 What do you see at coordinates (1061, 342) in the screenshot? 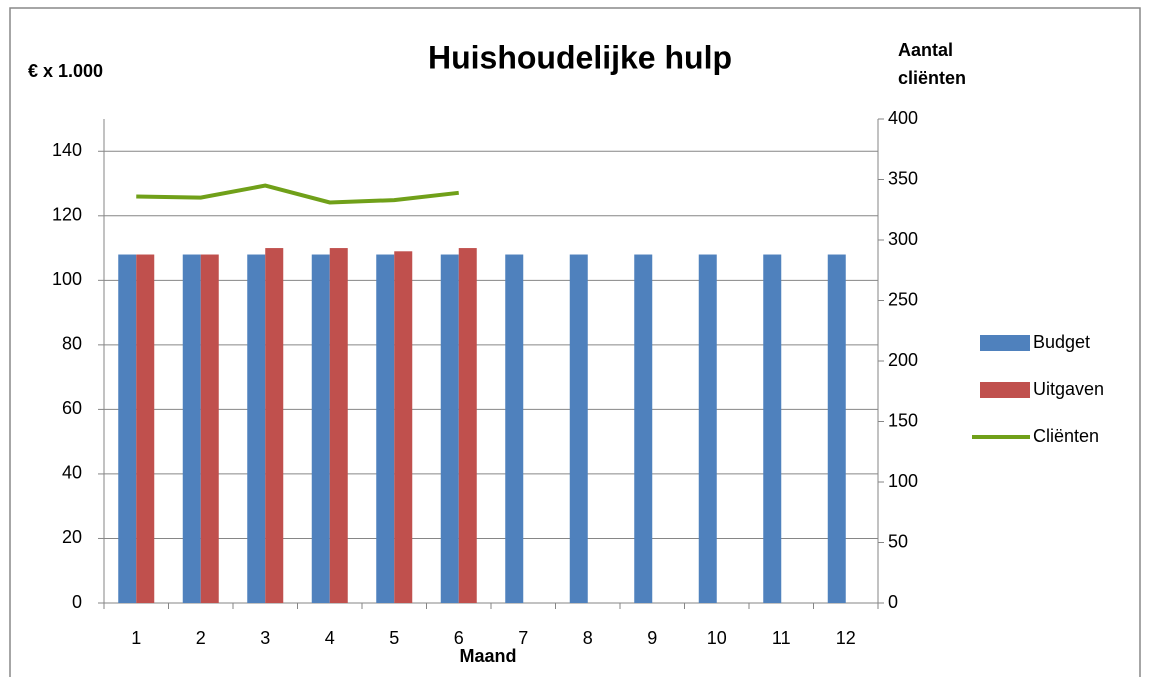
I see `legend-label: Budget` at bounding box center [1061, 342].